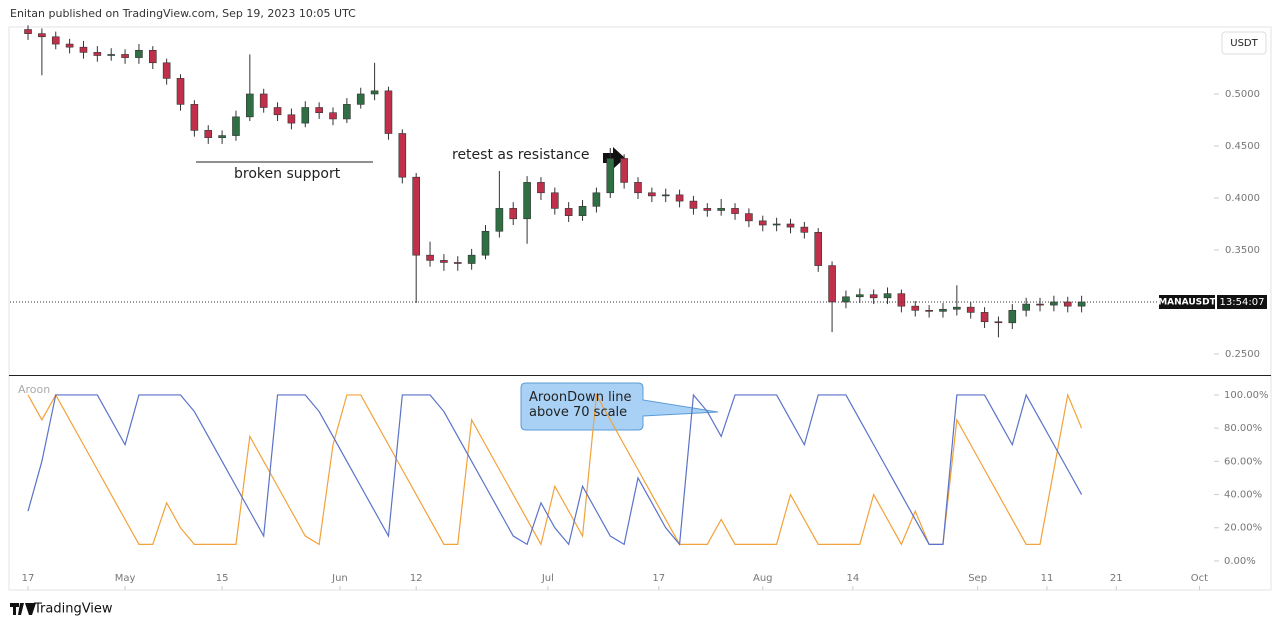  Describe the element at coordinates (339, 578) in the screenshot. I see `x-tick-label: Jun` at that location.